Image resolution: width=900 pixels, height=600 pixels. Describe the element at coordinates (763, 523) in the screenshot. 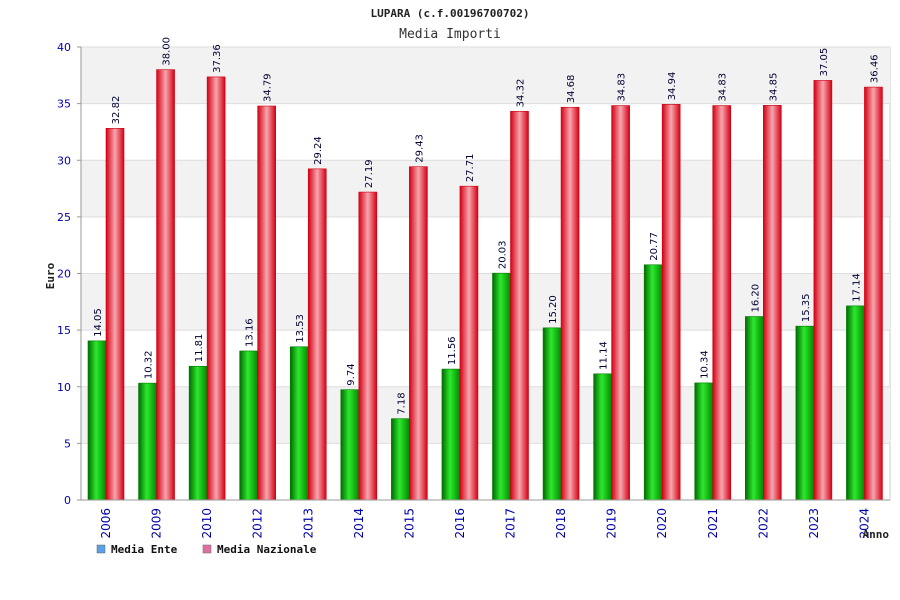

I see `x-tick-label: 2022` at that location.